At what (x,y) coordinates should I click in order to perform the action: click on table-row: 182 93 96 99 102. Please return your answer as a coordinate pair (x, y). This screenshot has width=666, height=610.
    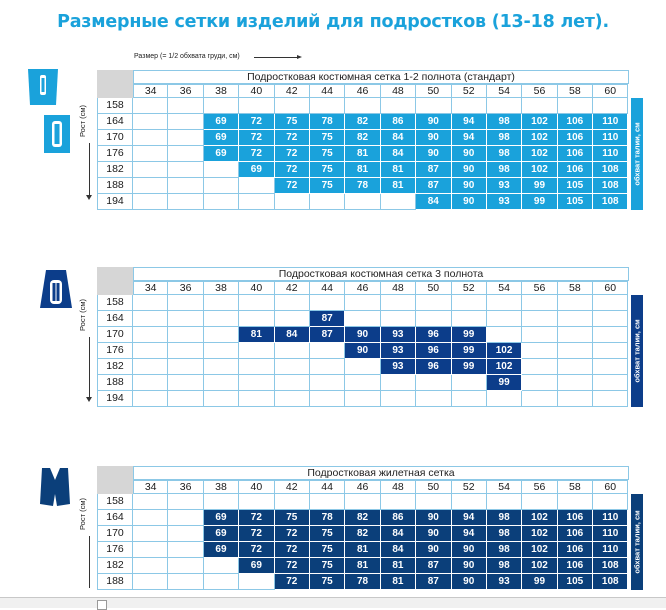
    Looking at the image, I should click on (363, 367).